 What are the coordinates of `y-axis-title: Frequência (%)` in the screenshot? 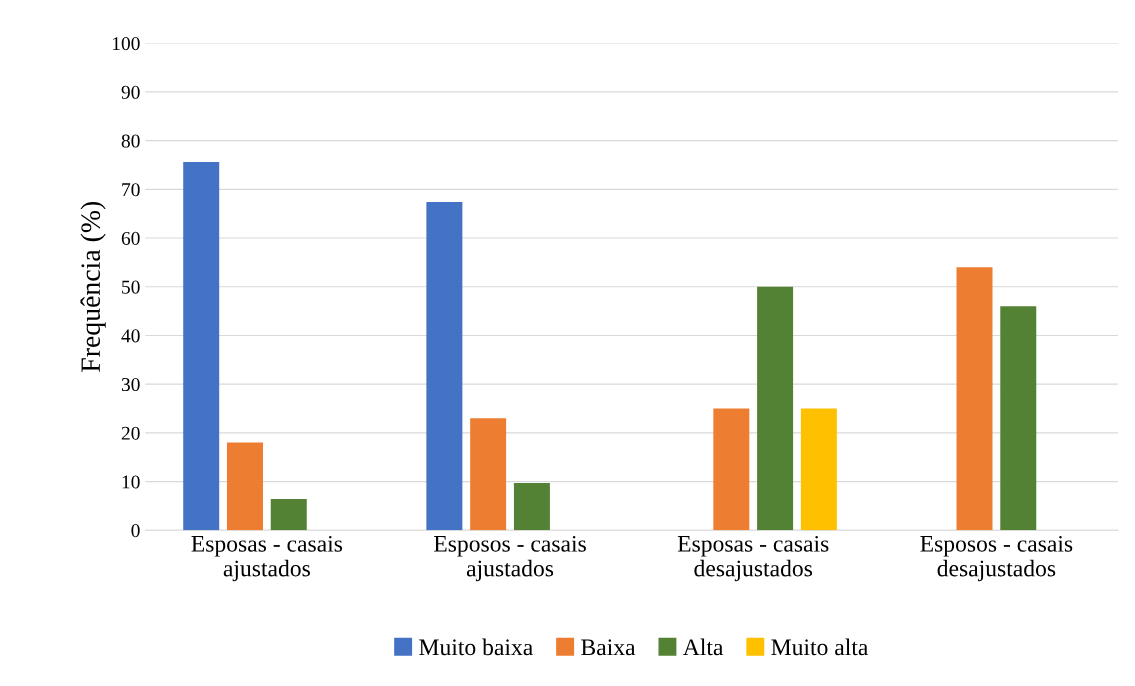 It's located at (93, 286).